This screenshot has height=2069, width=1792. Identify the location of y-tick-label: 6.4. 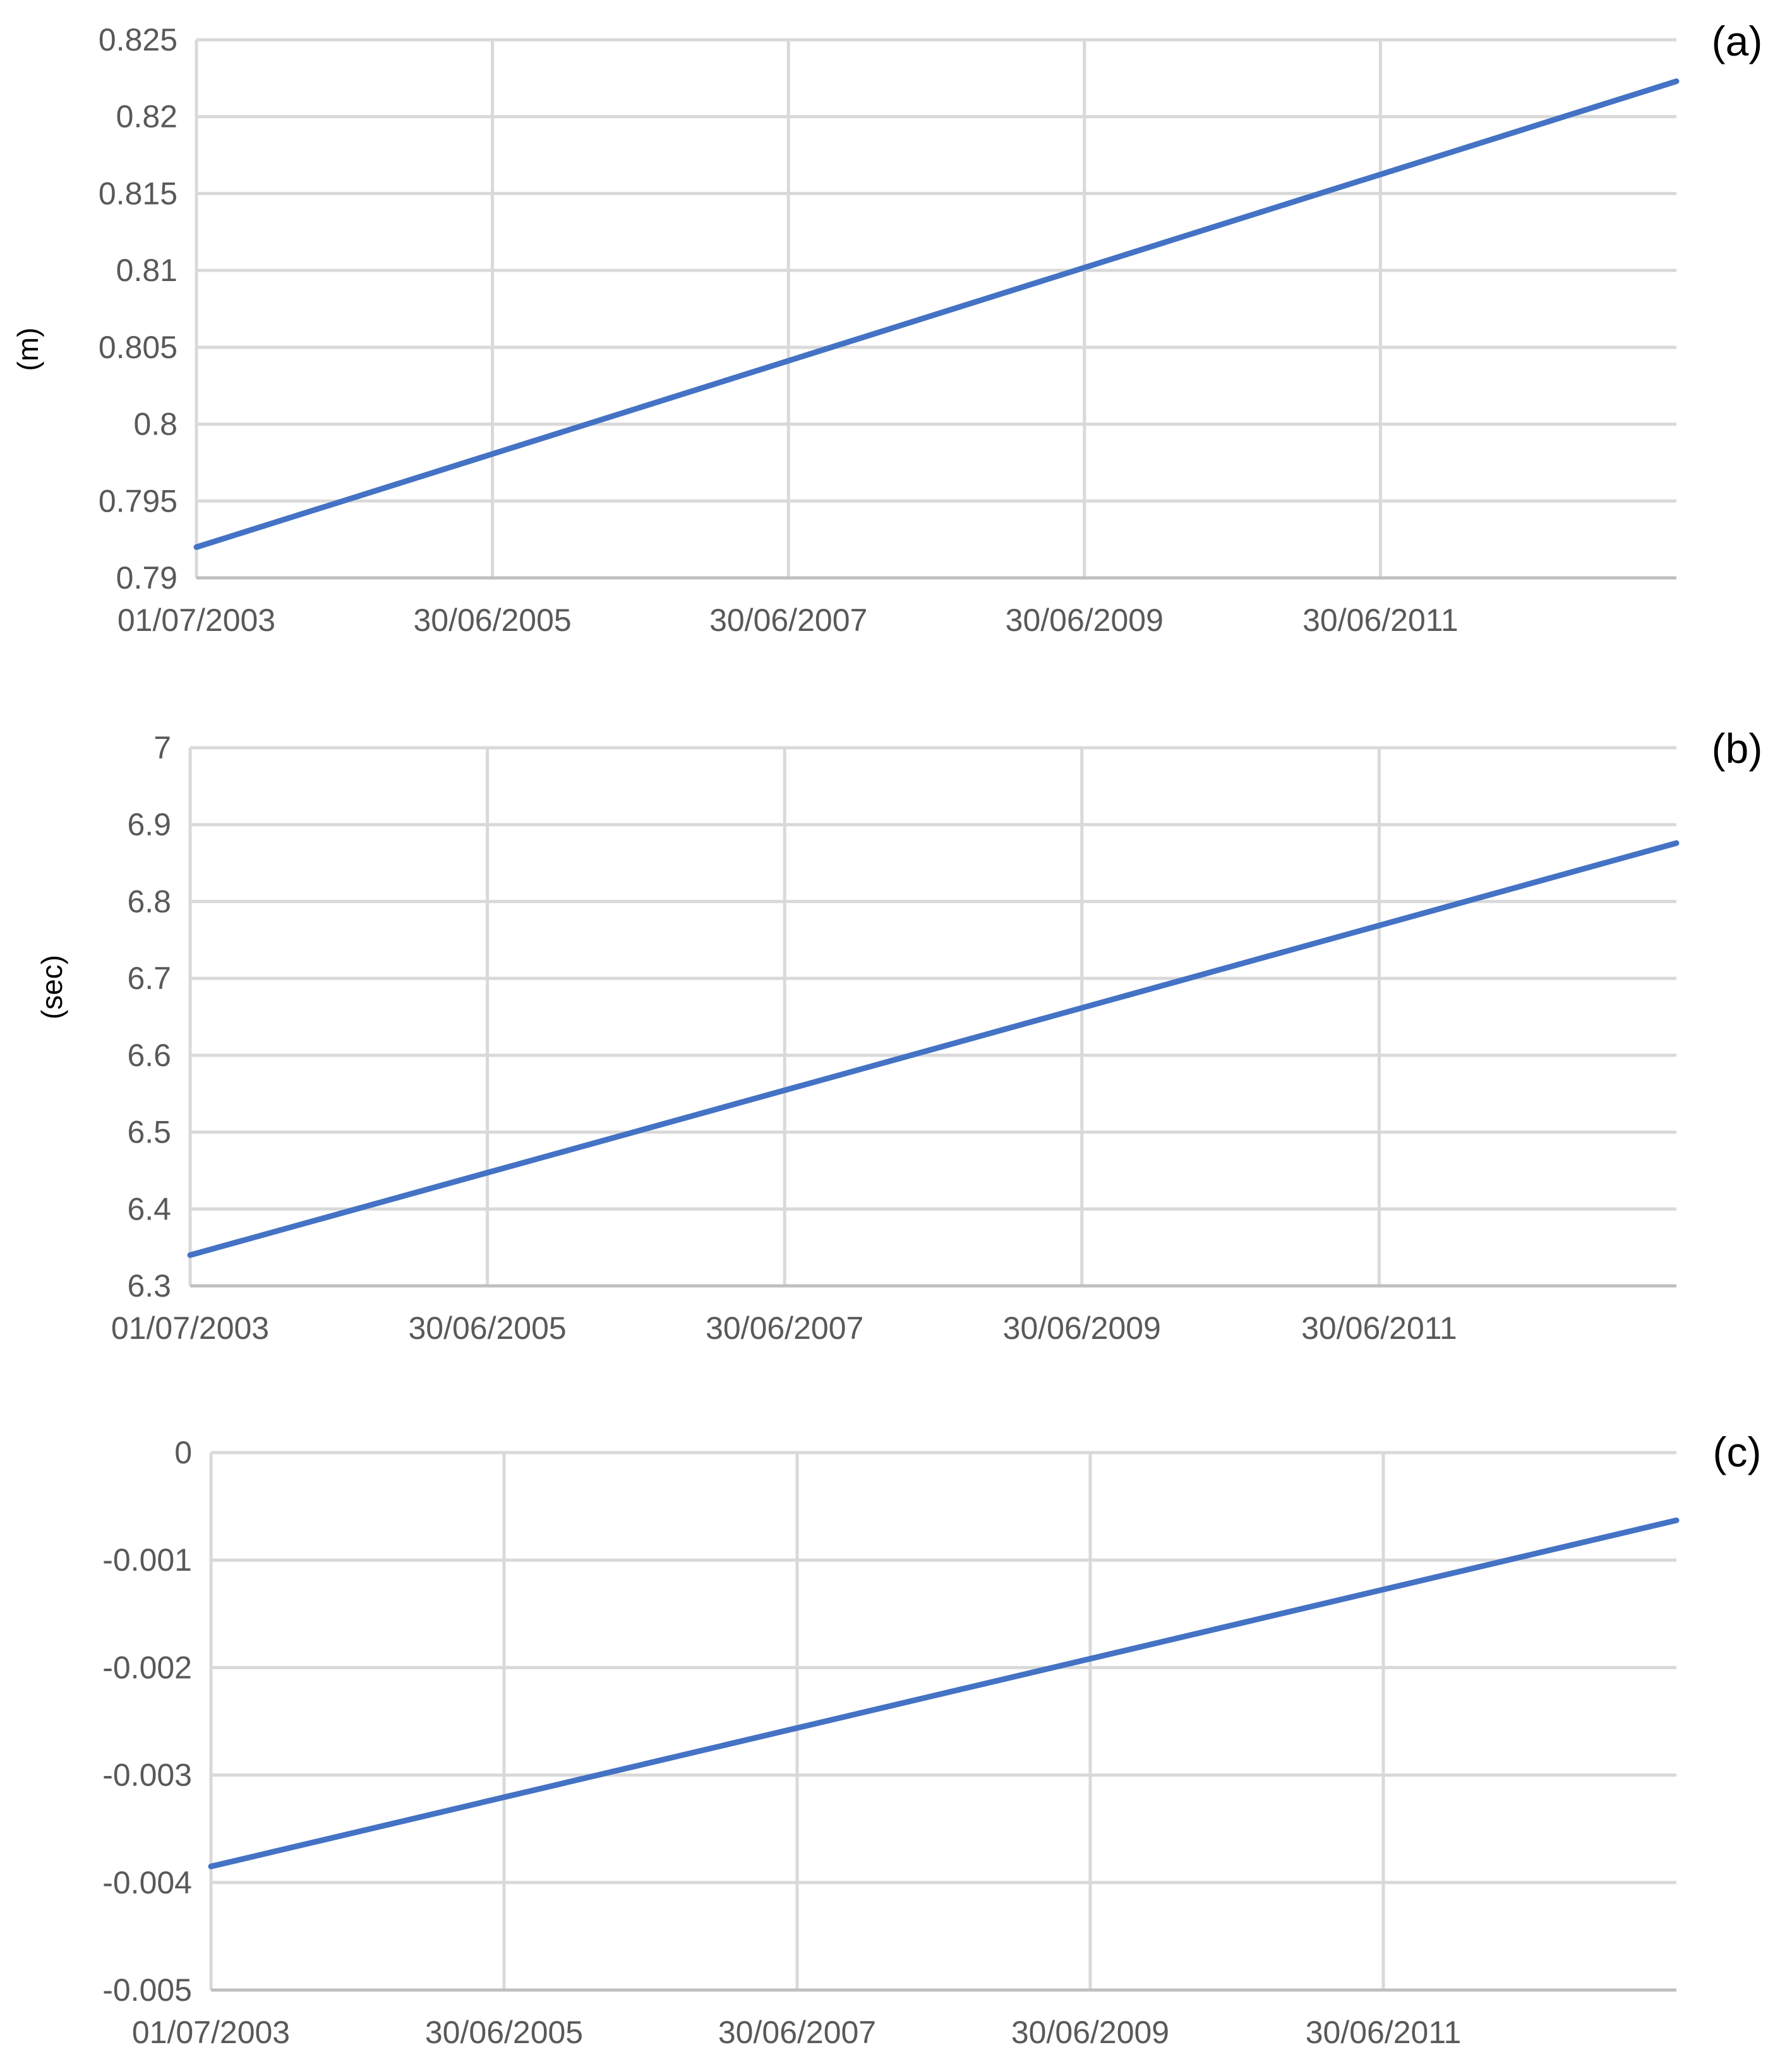
(149, 1208).